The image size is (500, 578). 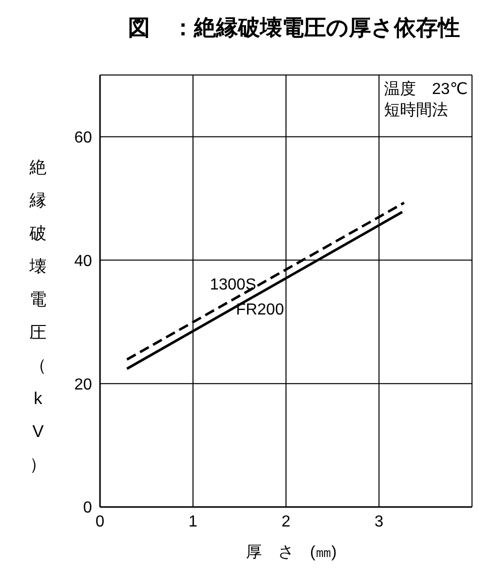 I want to click on series-label: FR200, so click(x=260, y=309).